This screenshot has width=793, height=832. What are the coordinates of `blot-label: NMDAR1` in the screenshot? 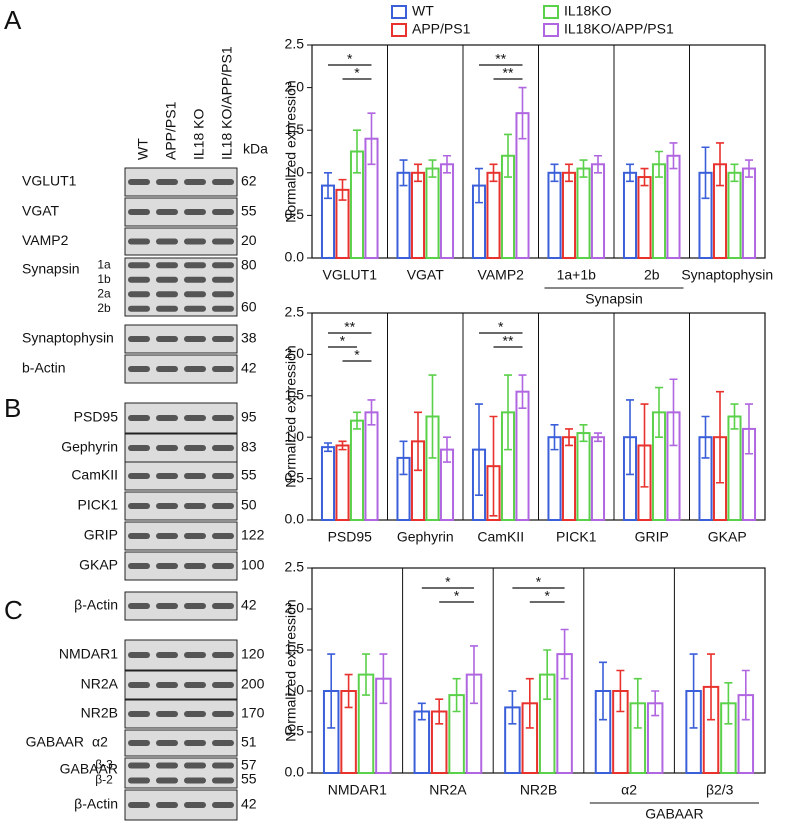 It's located at (88, 654).